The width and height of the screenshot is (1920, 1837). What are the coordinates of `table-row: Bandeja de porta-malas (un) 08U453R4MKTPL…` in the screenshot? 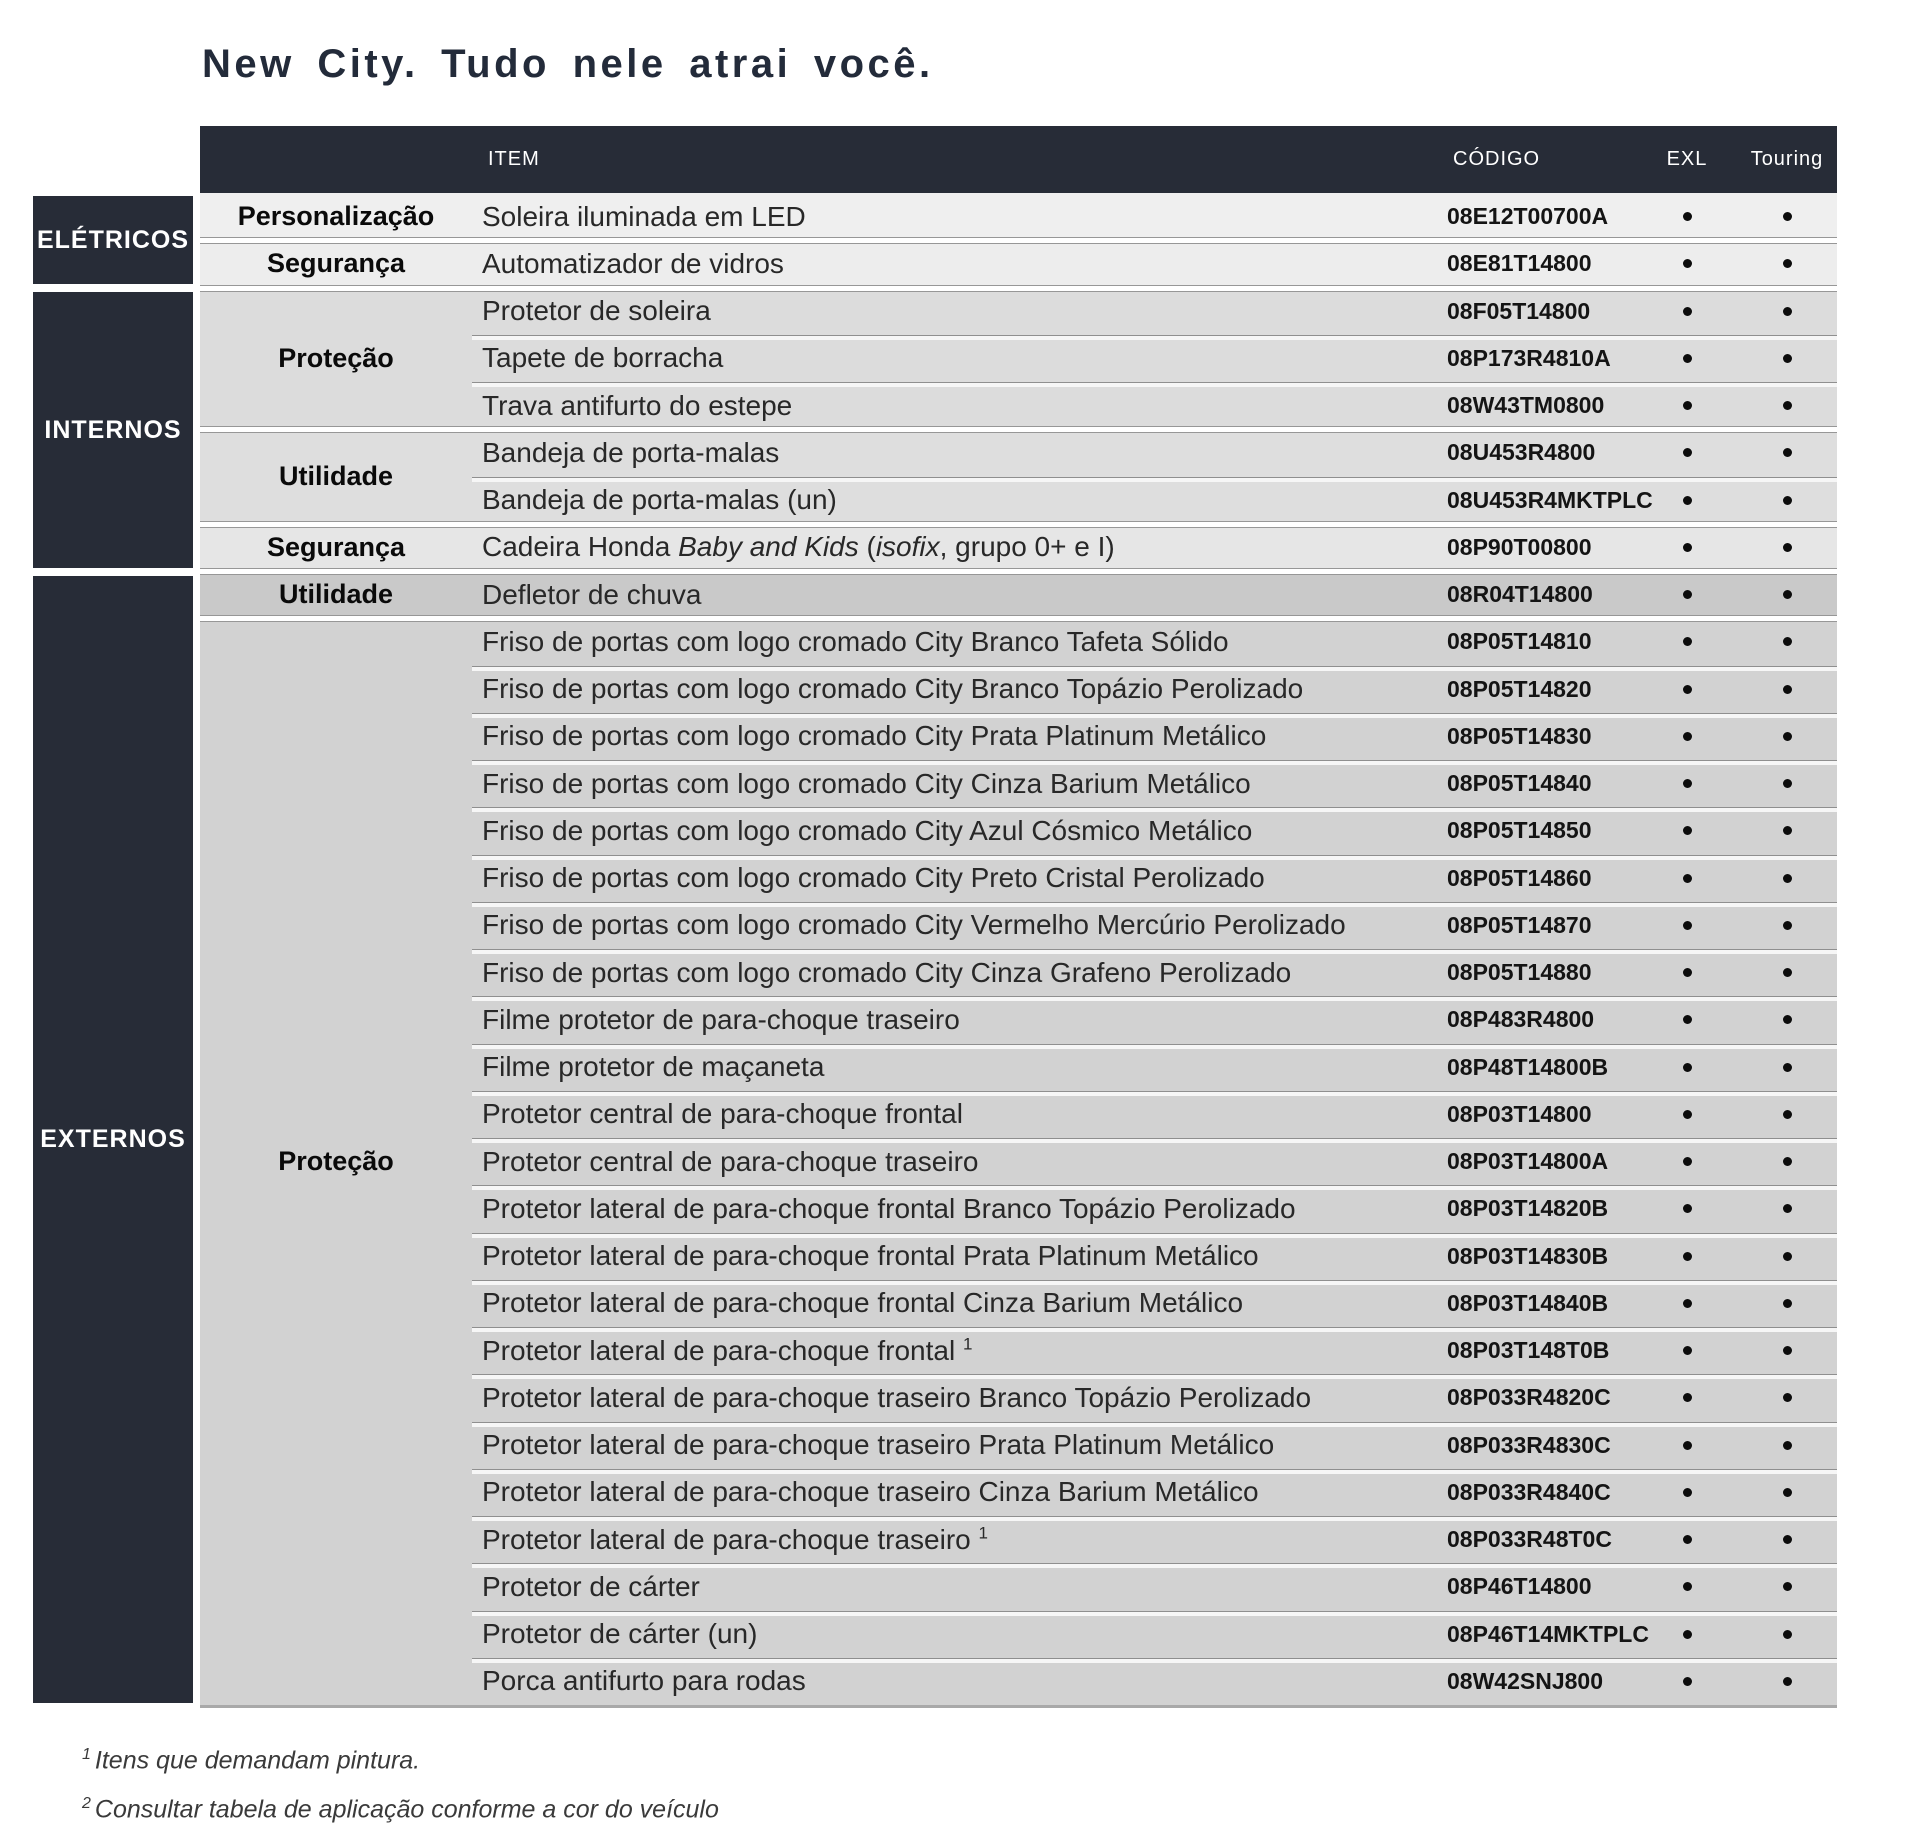 It's located at (1154, 500).